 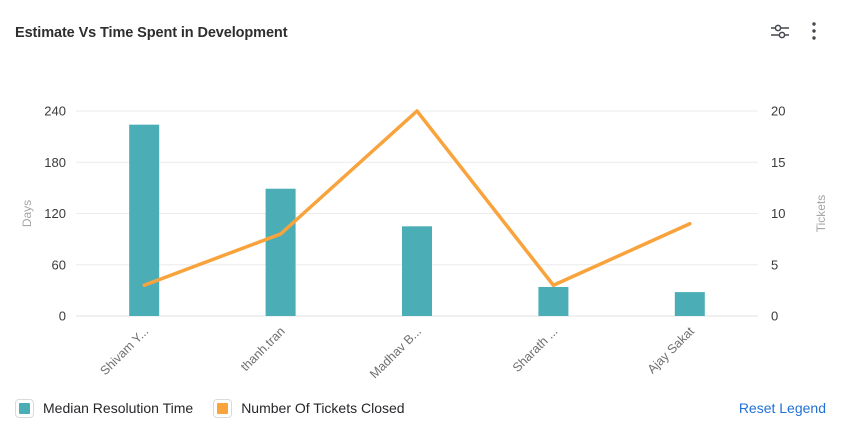 I want to click on y-right-tick-label: 15, so click(x=778, y=162).